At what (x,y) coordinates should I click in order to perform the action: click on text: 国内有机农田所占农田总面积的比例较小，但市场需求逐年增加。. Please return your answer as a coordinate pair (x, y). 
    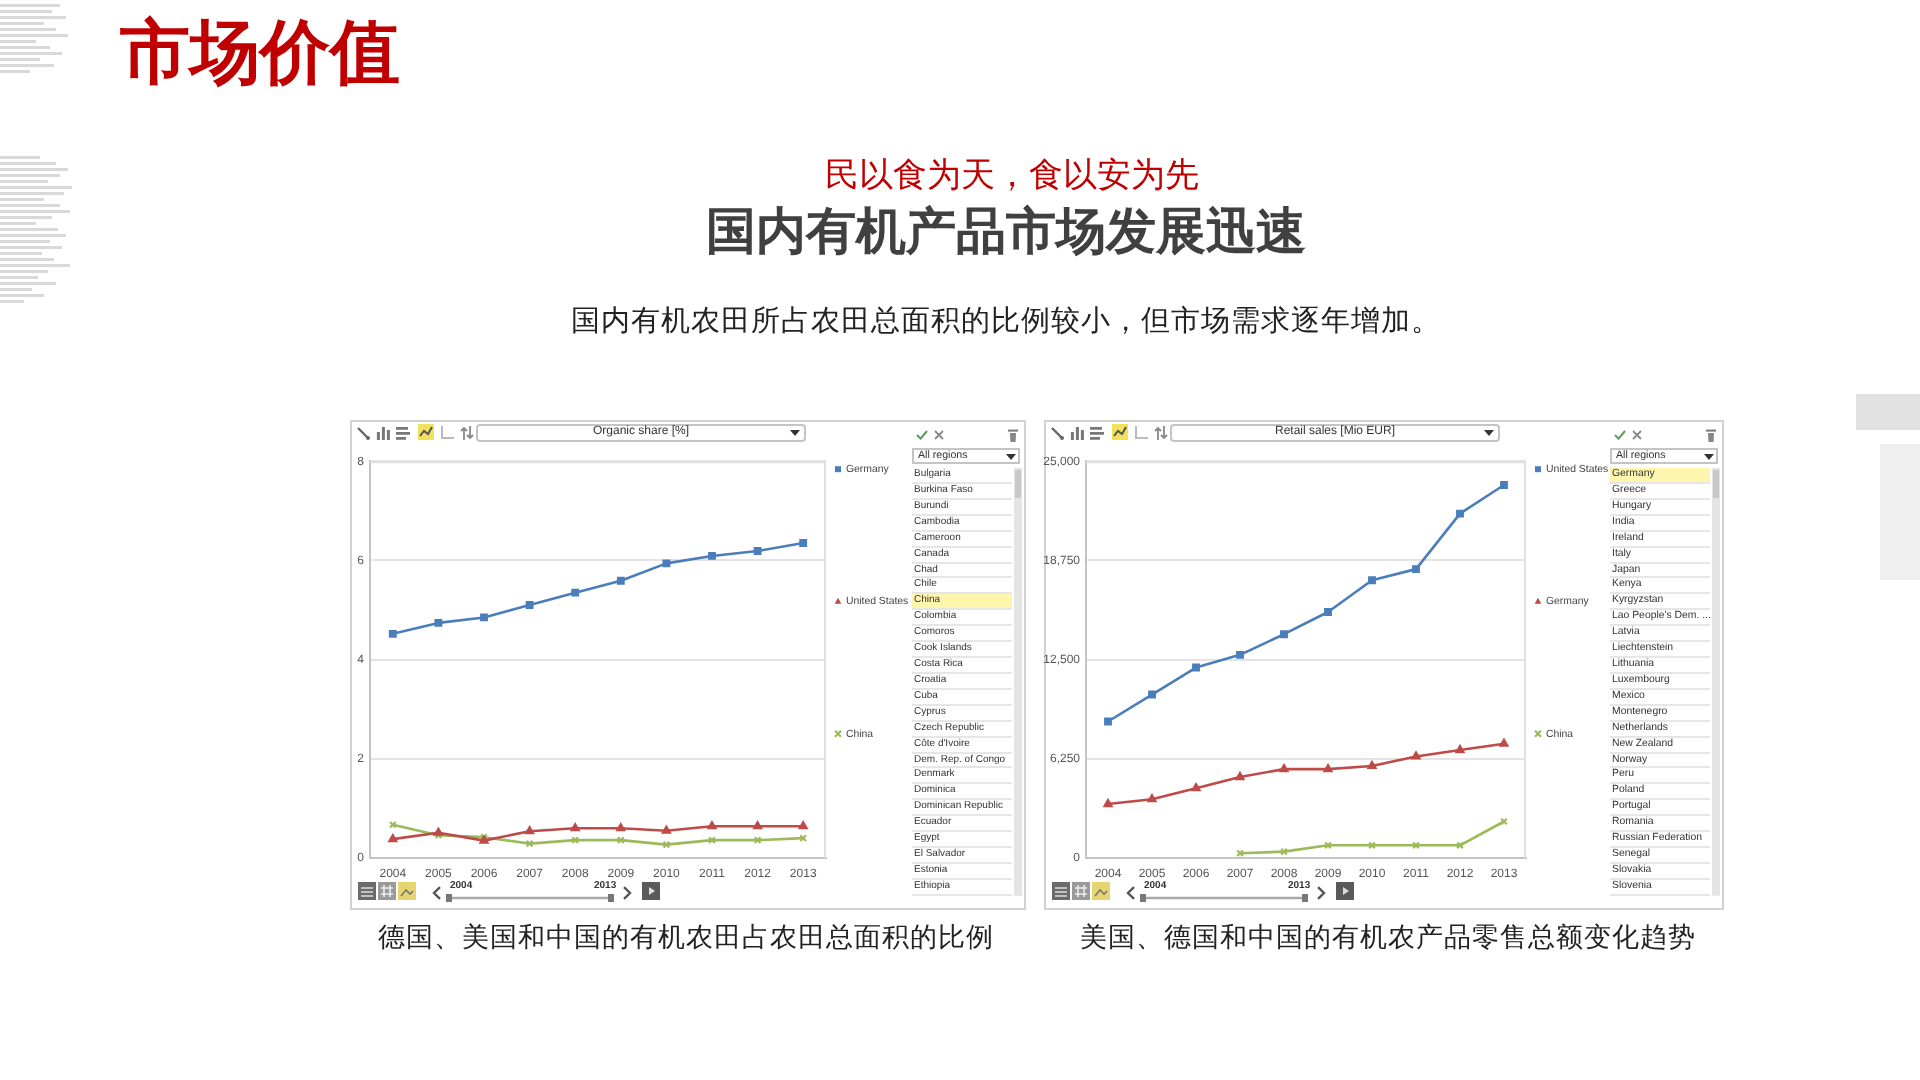
    Looking at the image, I should click on (1006, 322).